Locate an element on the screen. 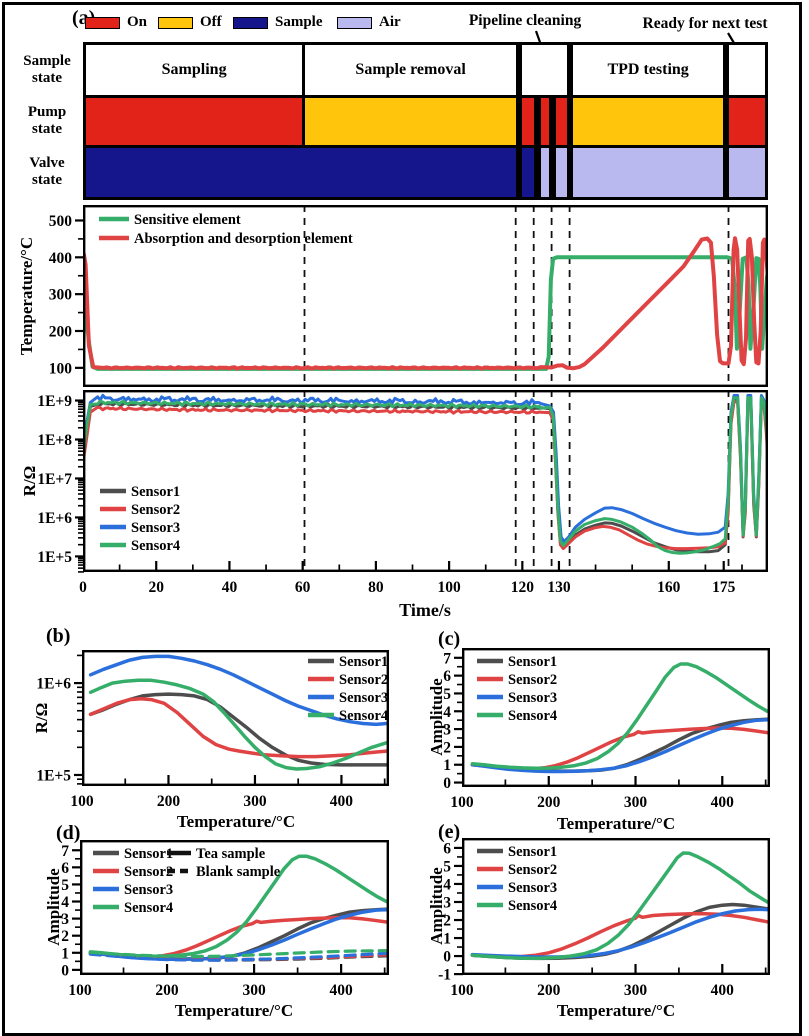 This screenshot has height=1036, width=809. sample-swatch is located at coordinates (250, 22).